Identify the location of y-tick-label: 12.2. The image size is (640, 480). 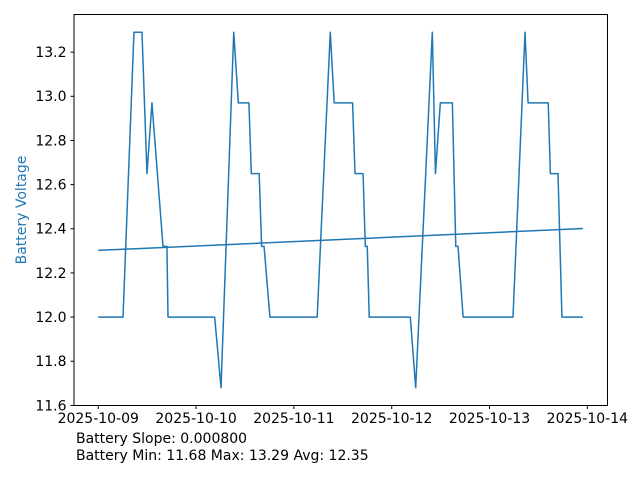
(50, 274).